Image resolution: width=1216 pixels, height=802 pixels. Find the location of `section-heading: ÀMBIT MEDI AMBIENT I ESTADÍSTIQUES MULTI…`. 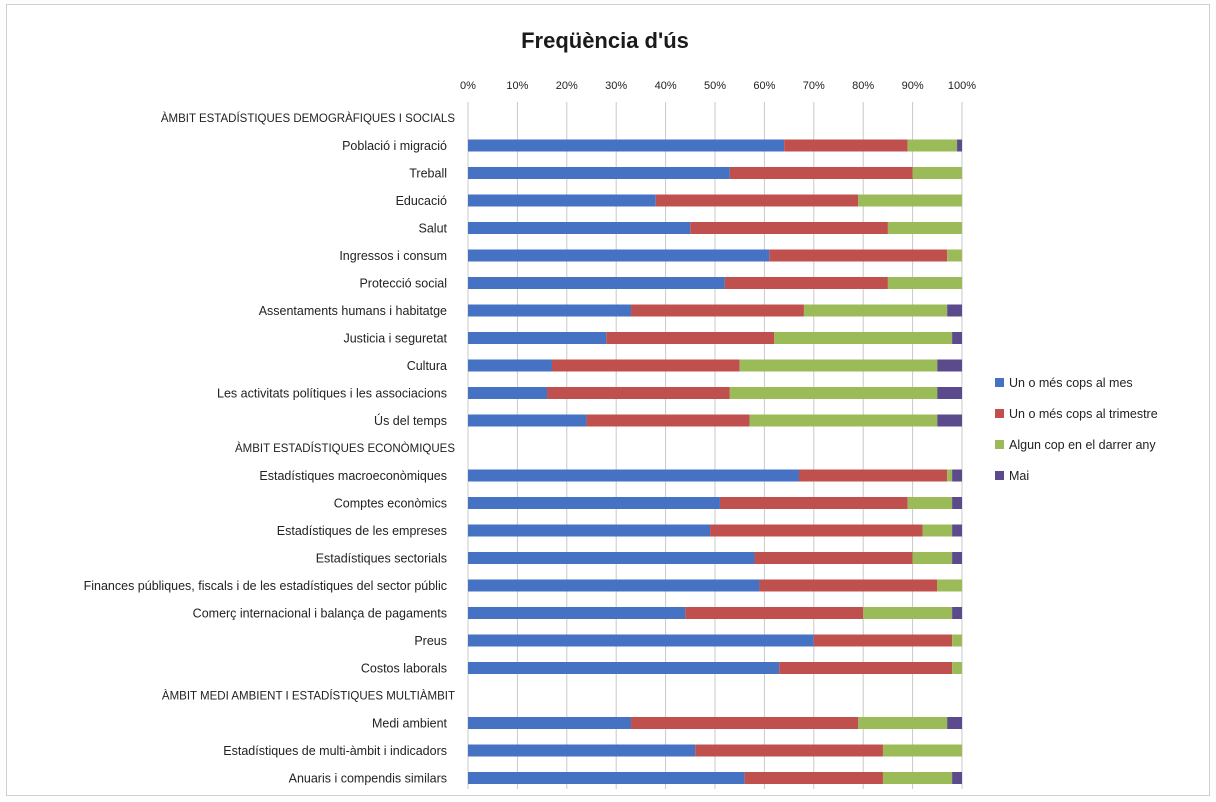

section-heading: ÀMBIT MEDI AMBIENT I ESTADÍSTIQUES MULTI… is located at coordinates (308, 696).